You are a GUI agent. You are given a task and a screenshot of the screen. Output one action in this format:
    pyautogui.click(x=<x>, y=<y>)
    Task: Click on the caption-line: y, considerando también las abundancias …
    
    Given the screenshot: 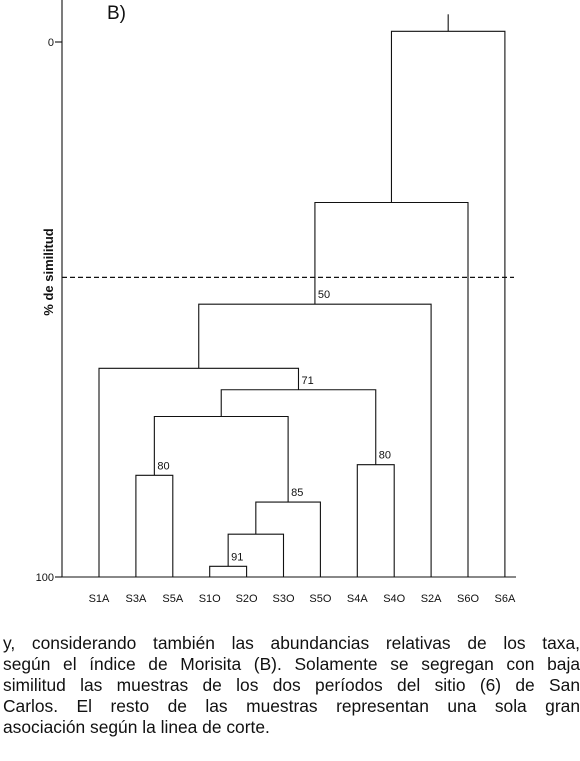 What is the action you would take?
    pyautogui.click(x=291, y=643)
    